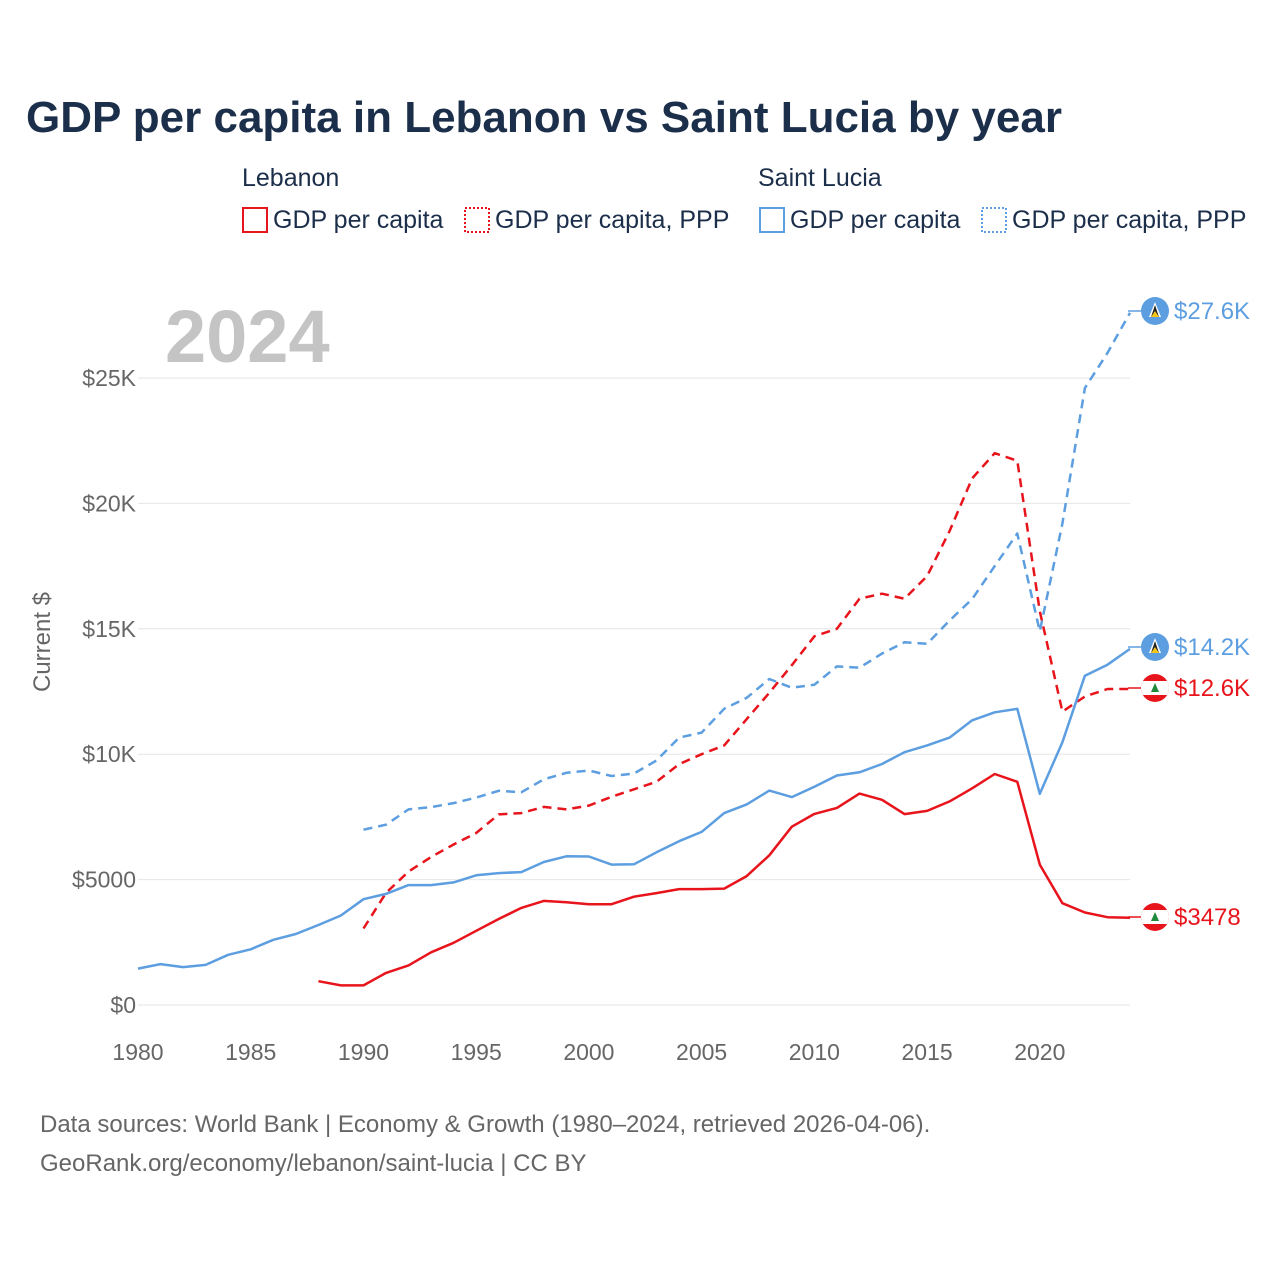 The height and width of the screenshot is (1280, 1280). I want to click on y-tick-label: $25K, so click(109, 378).